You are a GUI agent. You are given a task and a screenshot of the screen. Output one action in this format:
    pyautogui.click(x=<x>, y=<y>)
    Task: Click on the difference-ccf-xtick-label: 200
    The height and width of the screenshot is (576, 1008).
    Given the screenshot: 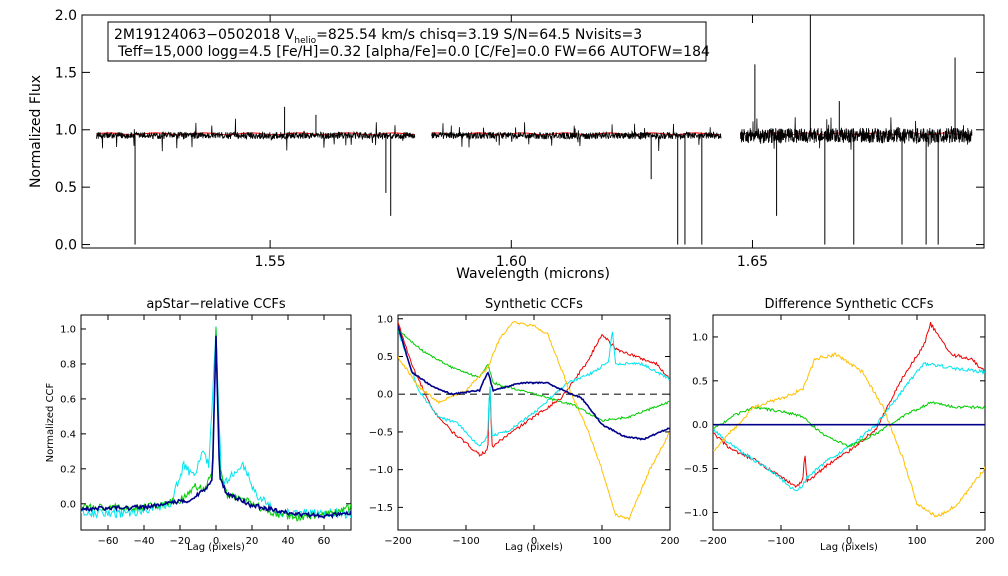 What is the action you would take?
    pyautogui.click(x=984, y=541)
    